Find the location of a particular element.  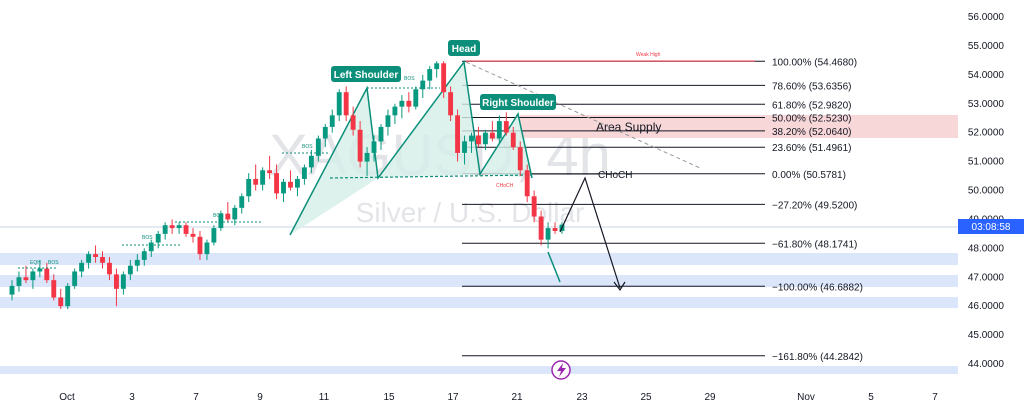

demand-zone-middle is located at coordinates (479, 281).